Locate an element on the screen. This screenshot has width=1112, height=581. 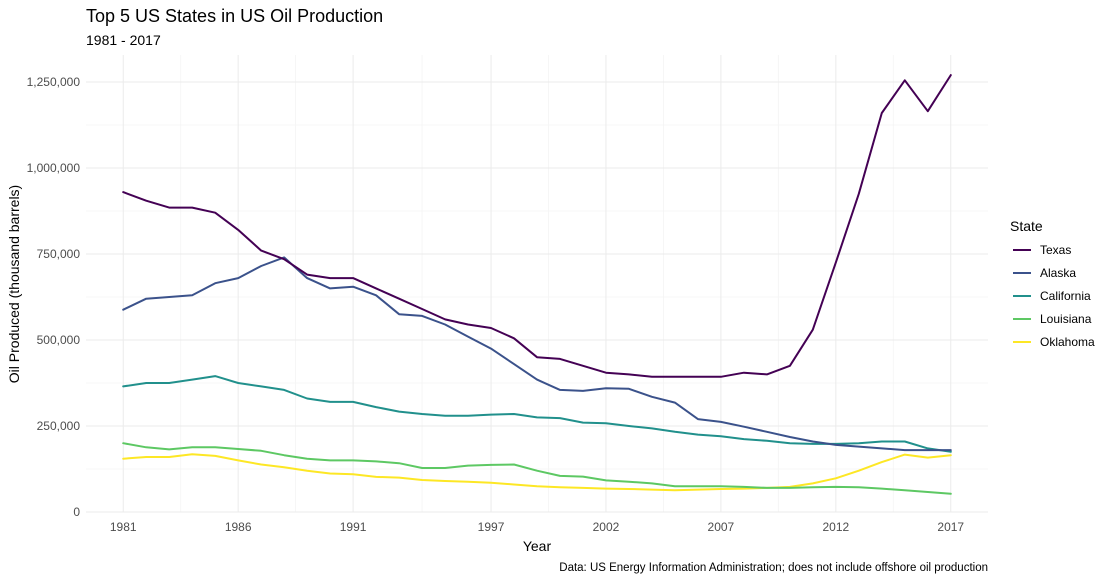
chart-subtitle: 1981 - 2017 is located at coordinates (123, 40).